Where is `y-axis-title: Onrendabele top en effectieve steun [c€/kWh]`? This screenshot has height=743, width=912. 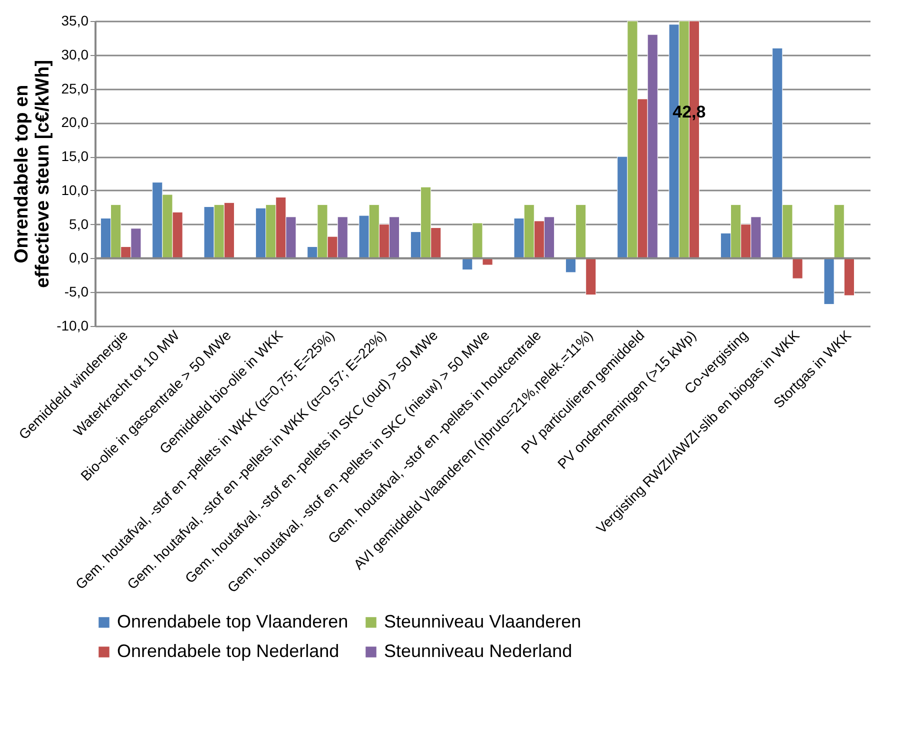 y-axis-title: Onrendabele top en effectieve steun [c€/kWh] is located at coordinates (33, 174).